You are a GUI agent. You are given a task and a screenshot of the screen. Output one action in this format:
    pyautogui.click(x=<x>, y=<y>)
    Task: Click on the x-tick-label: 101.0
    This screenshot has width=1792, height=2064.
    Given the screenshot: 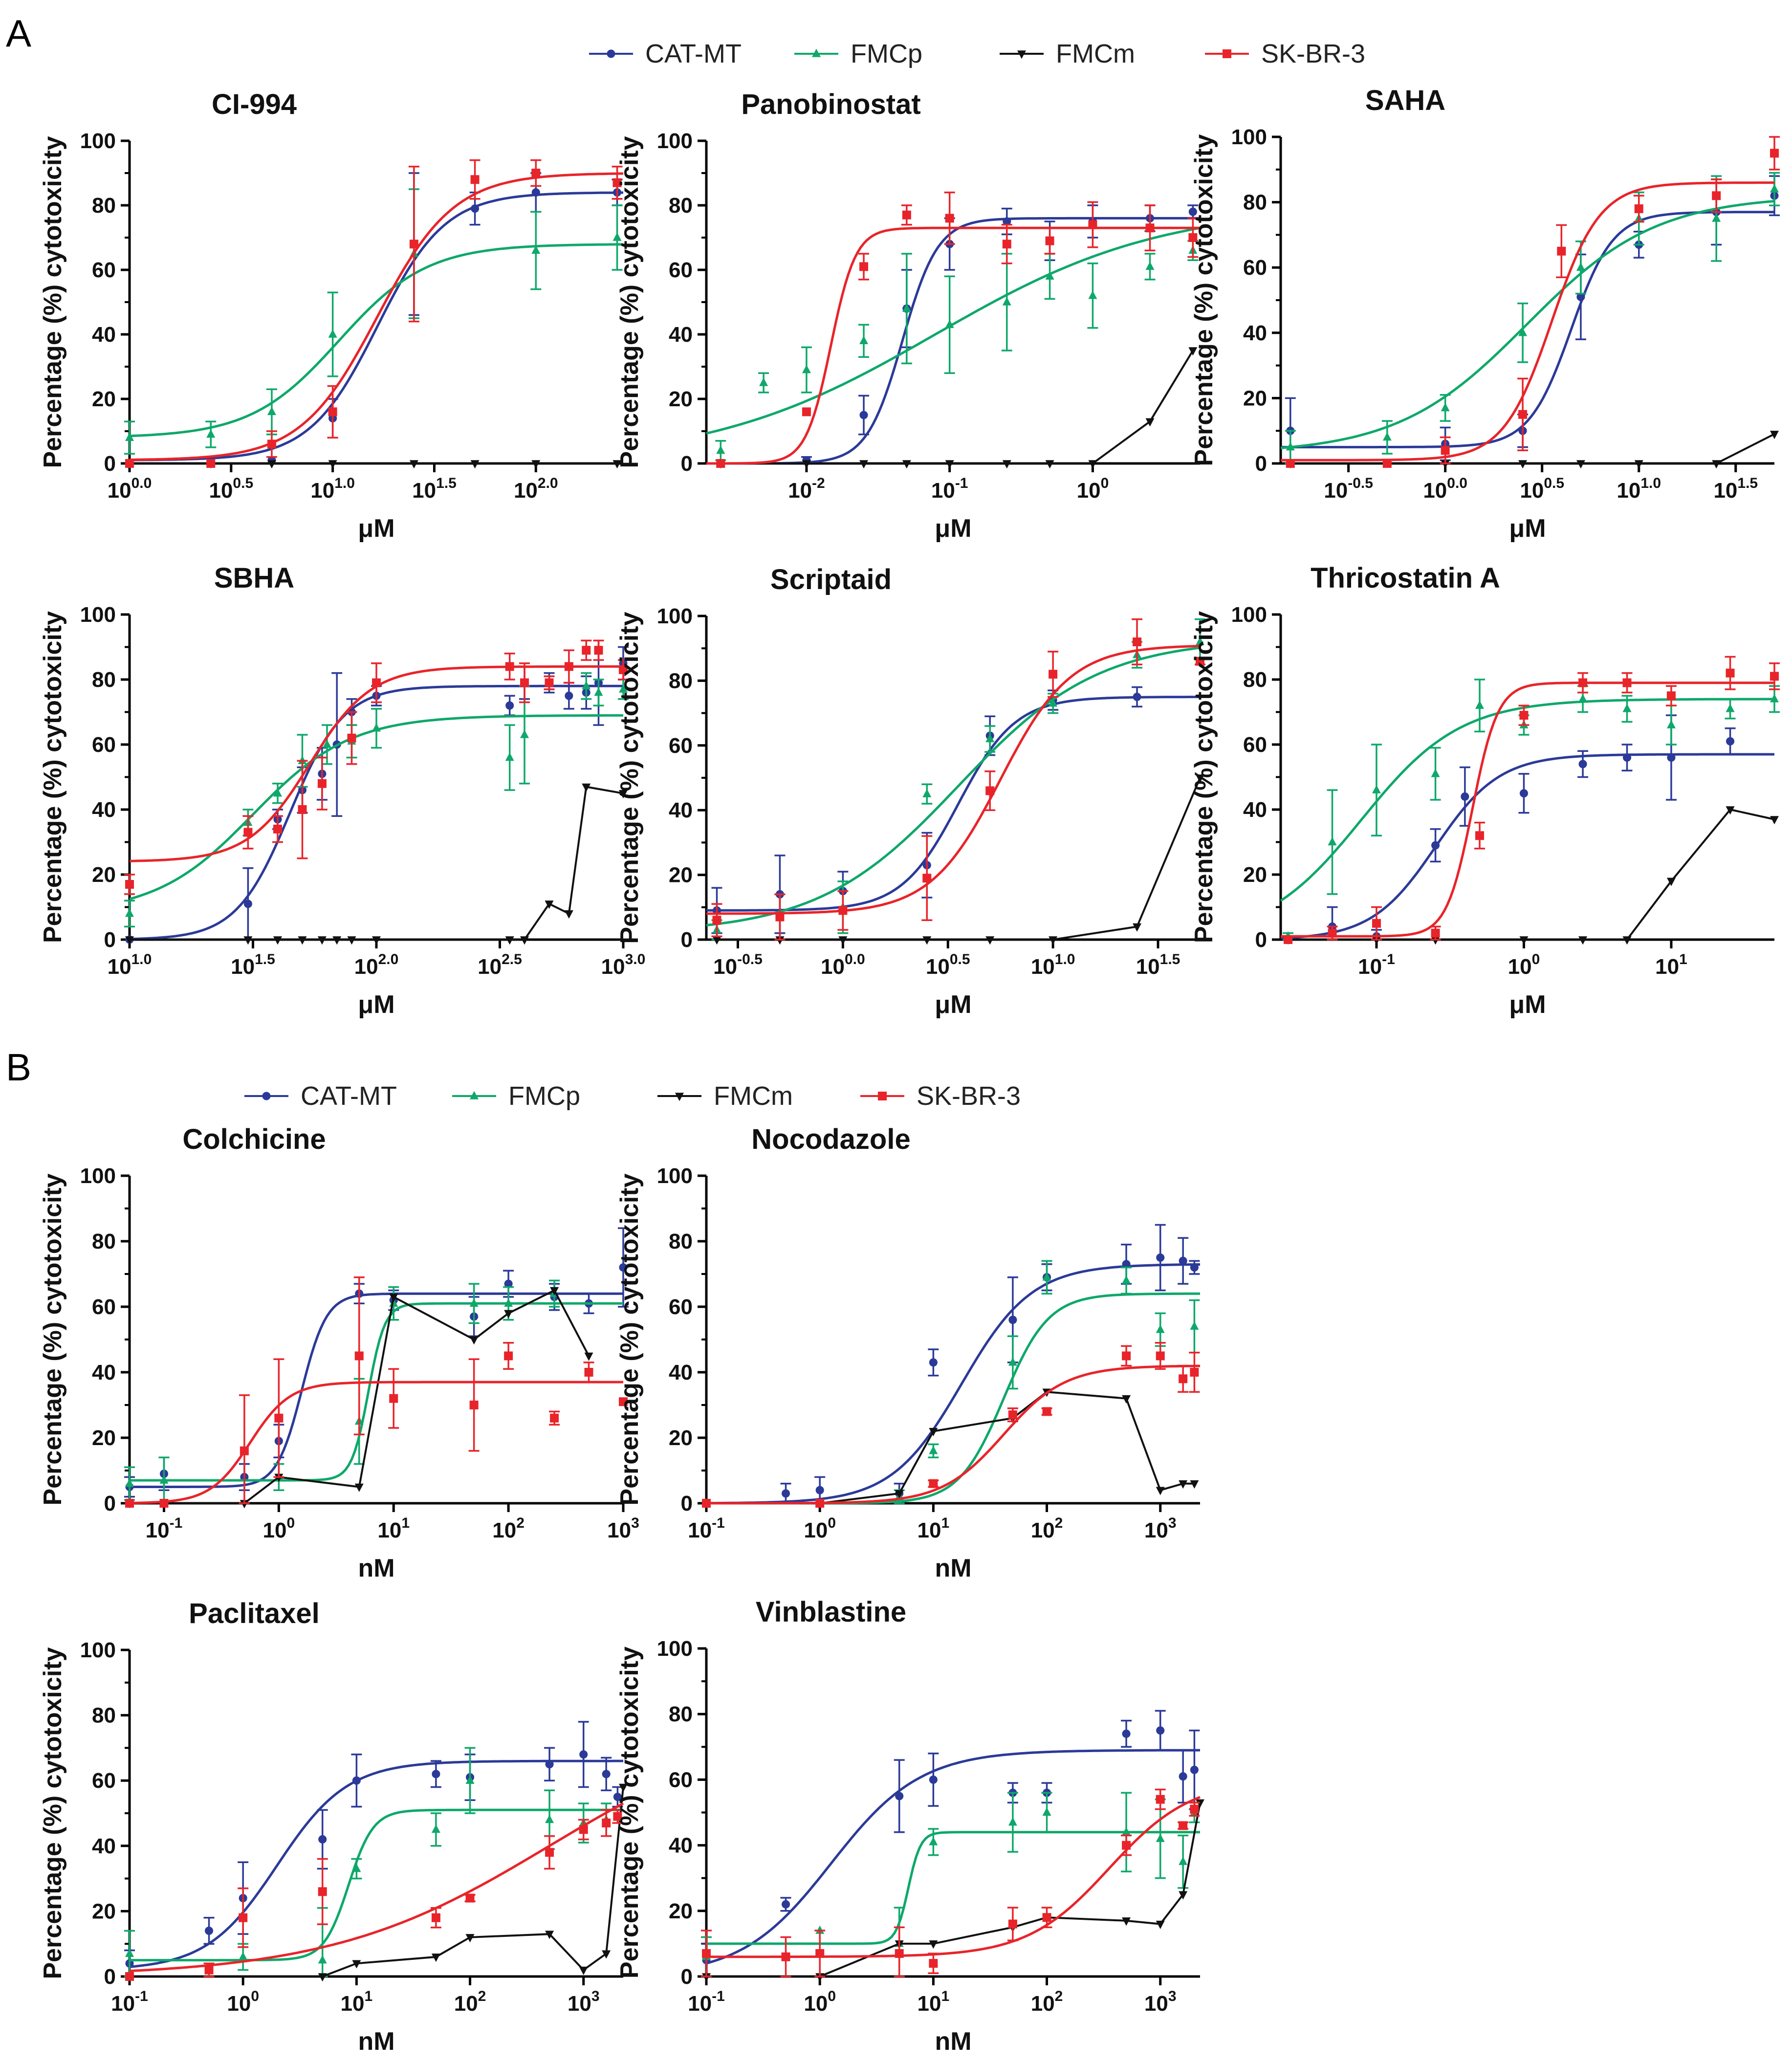 What is the action you would take?
    pyautogui.click(x=1639, y=489)
    